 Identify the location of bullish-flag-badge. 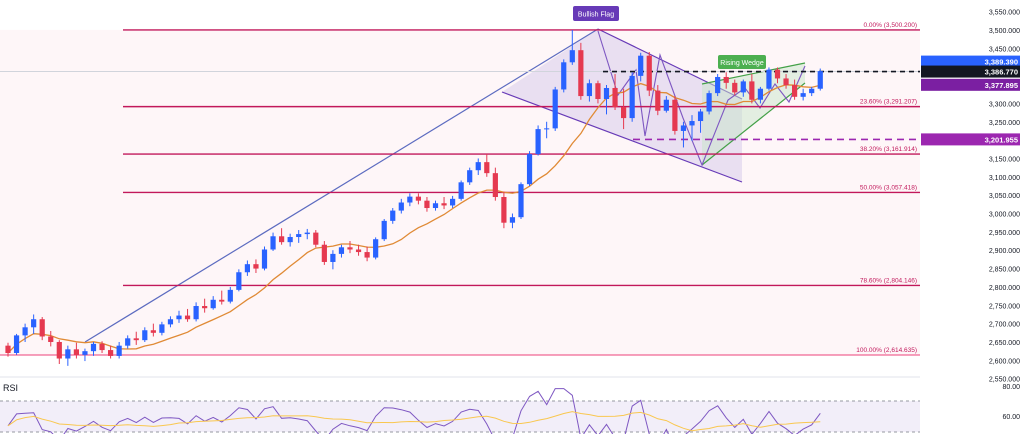
(596, 13).